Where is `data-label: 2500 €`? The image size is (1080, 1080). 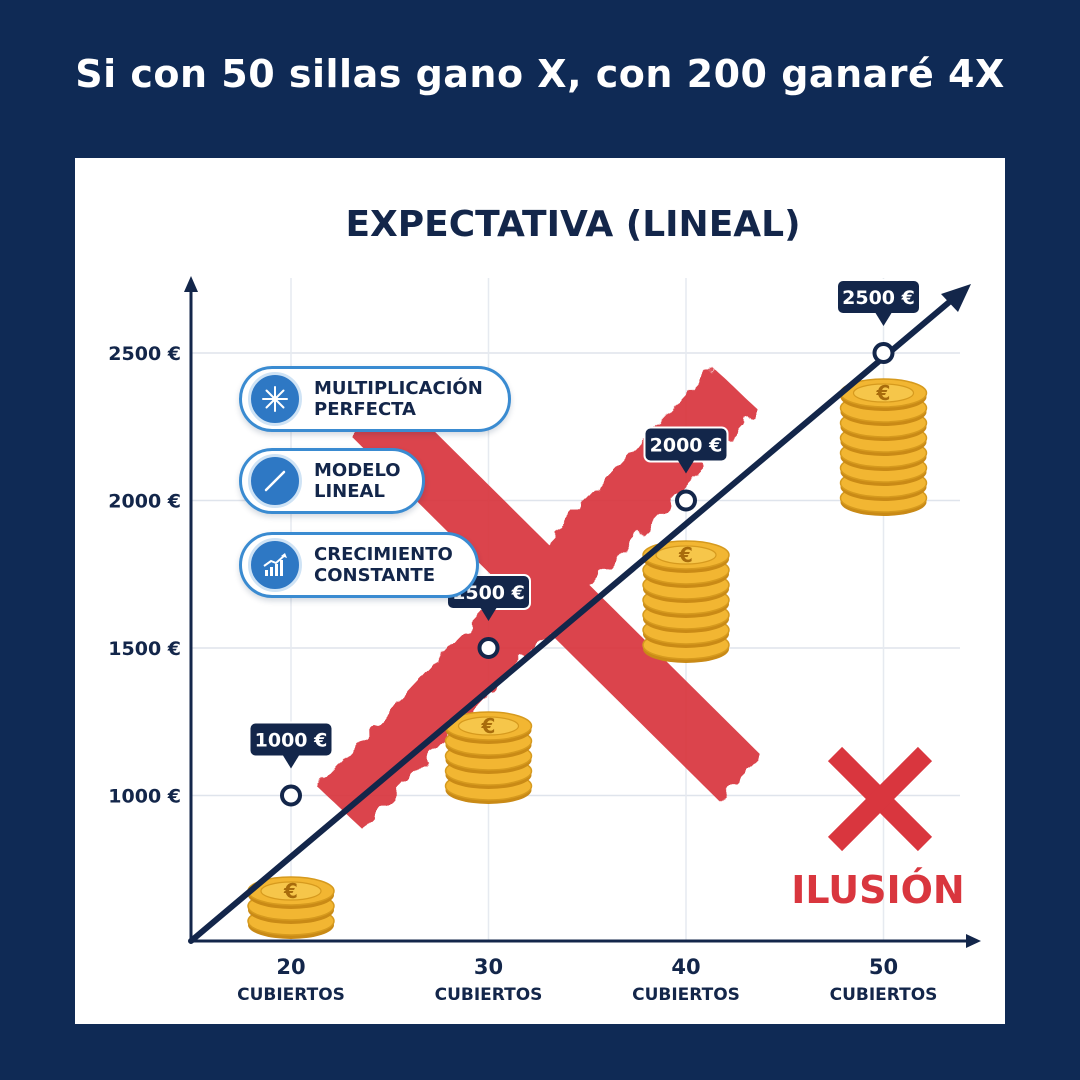 data-label: 2500 € is located at coordinates (878, 298).